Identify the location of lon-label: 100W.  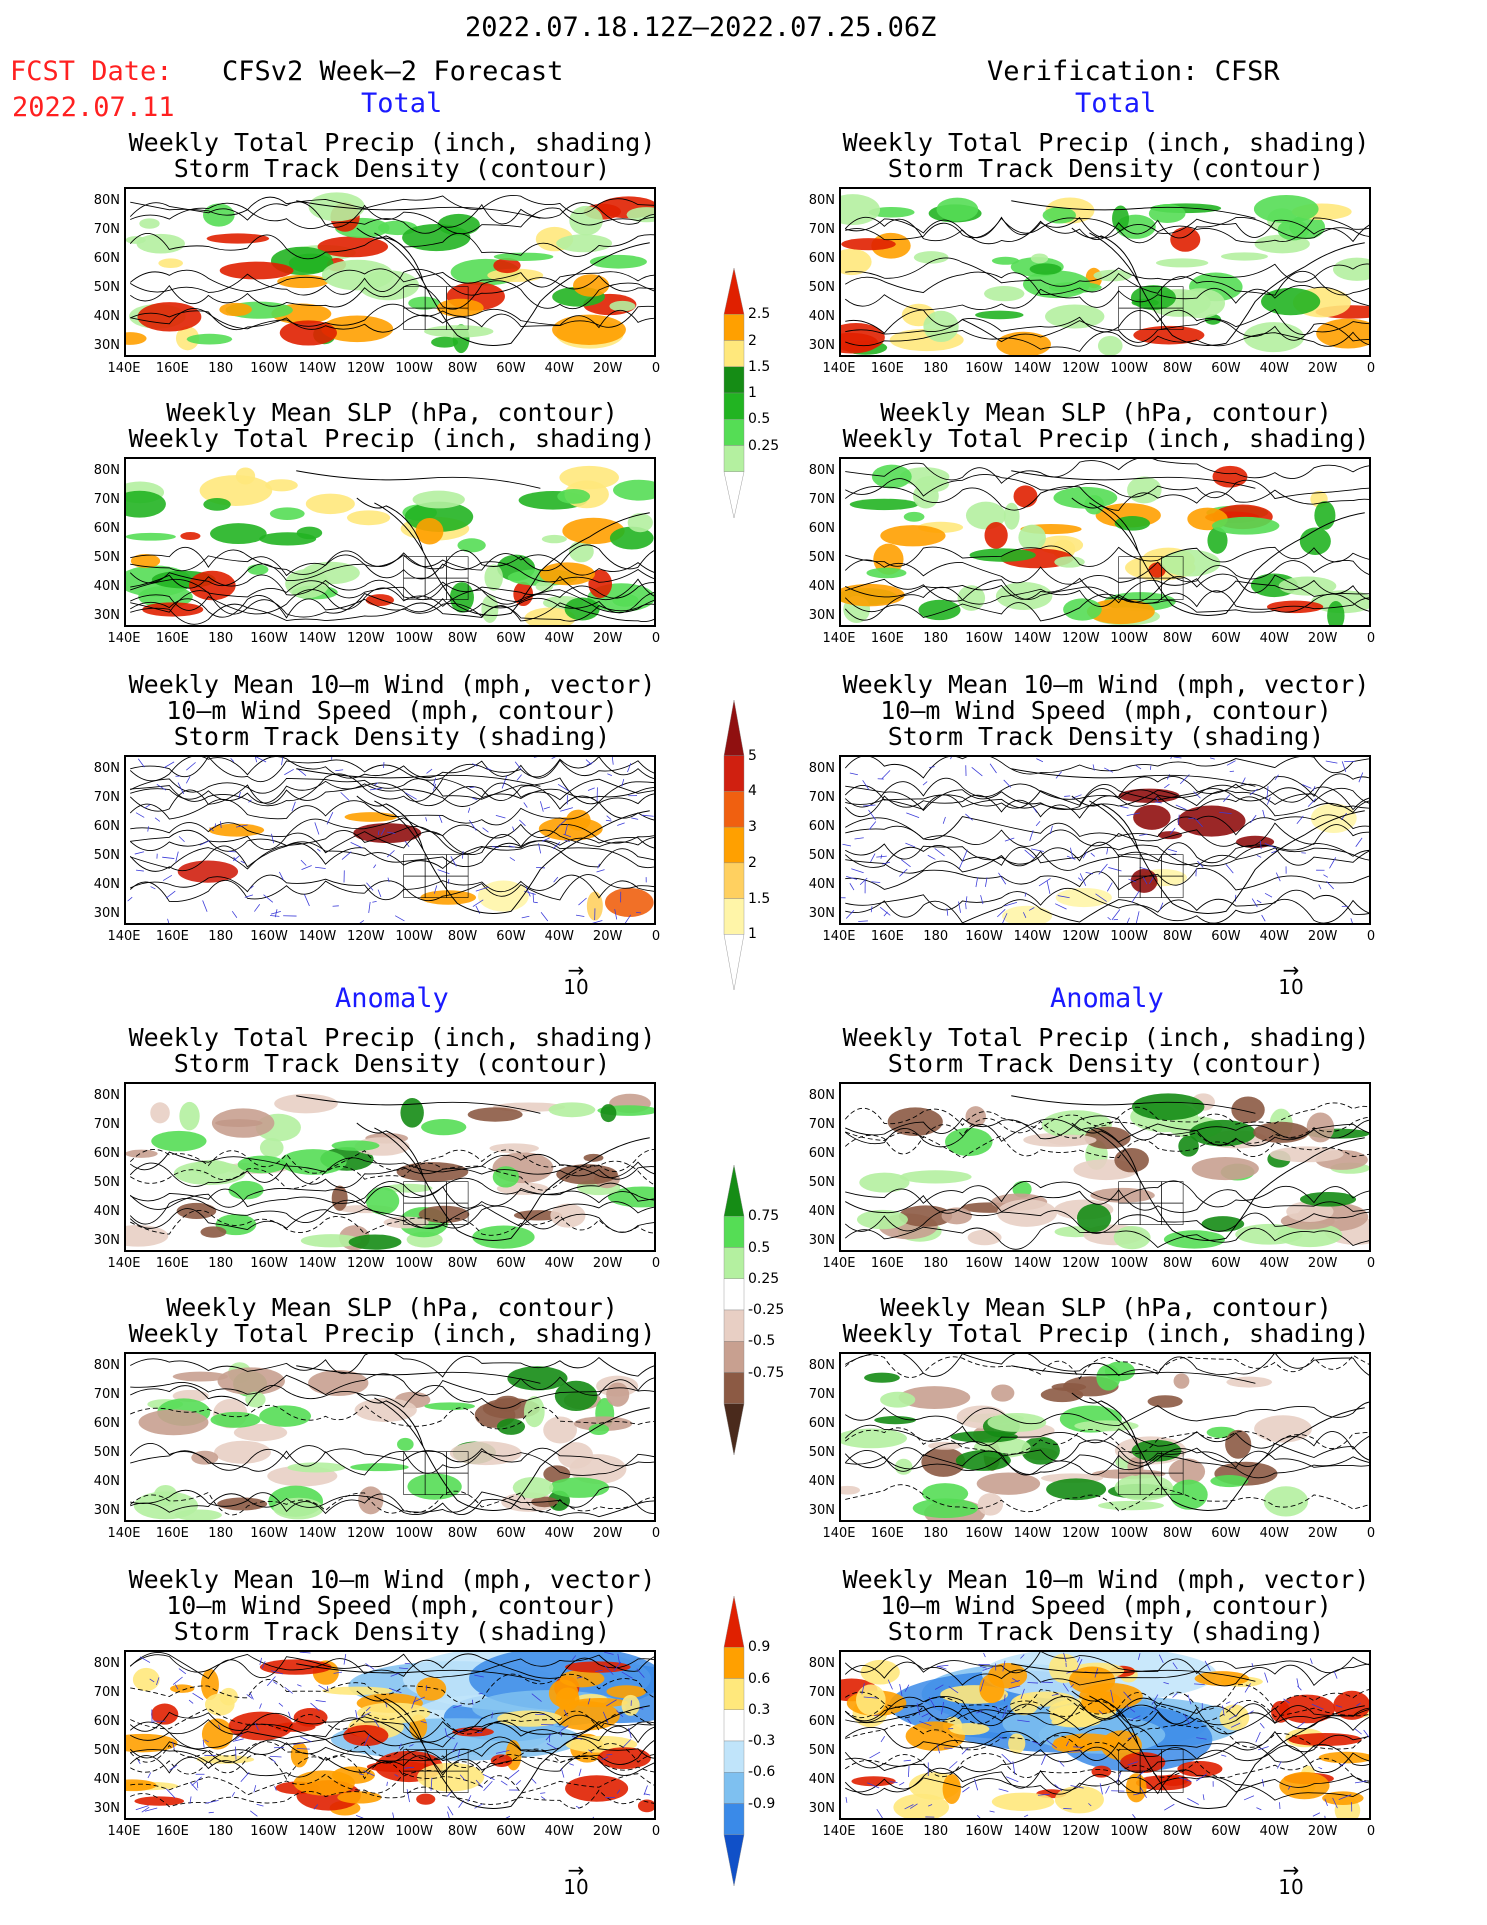
(414, 1831).